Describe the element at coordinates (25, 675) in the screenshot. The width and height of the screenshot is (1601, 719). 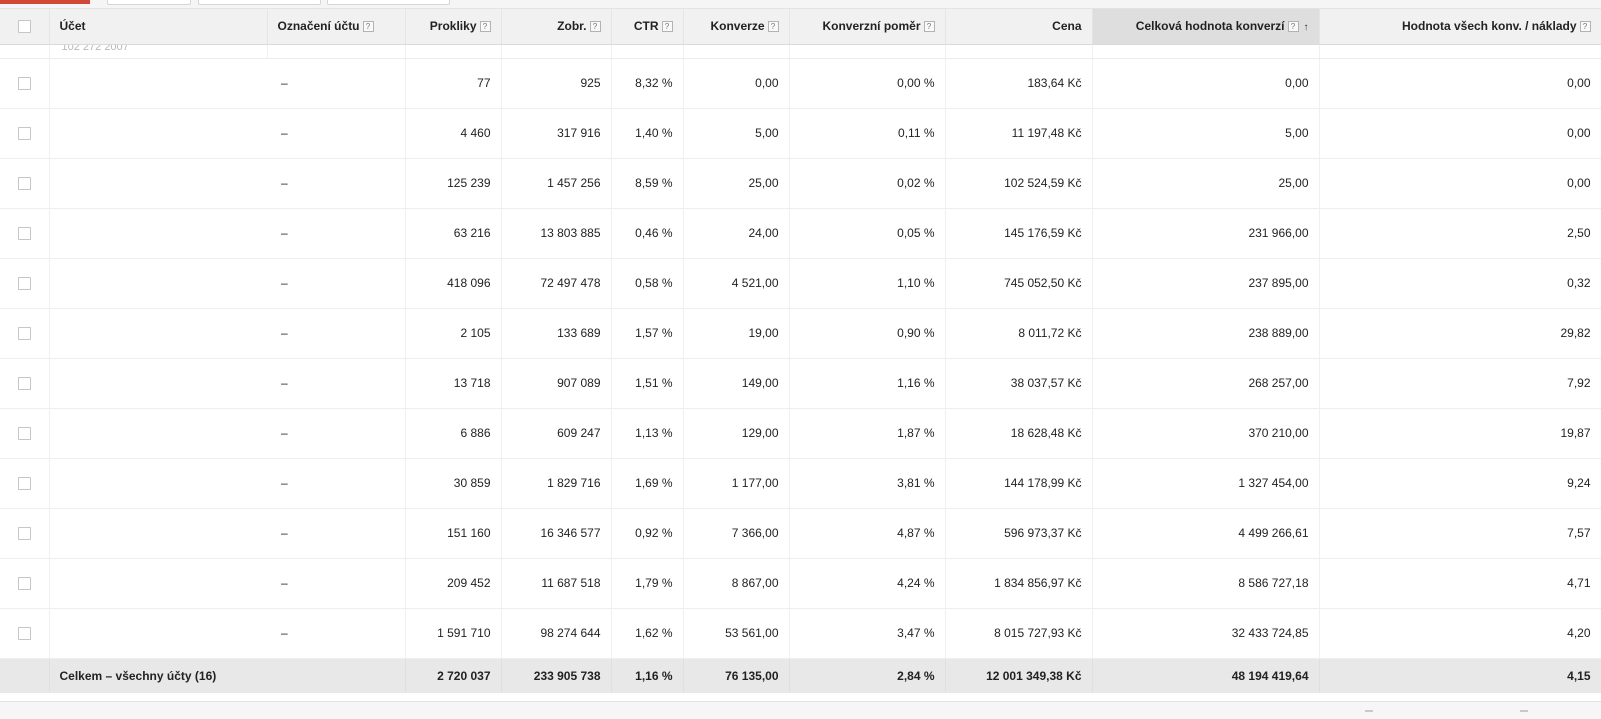
I see `totals-spacer` at that location.